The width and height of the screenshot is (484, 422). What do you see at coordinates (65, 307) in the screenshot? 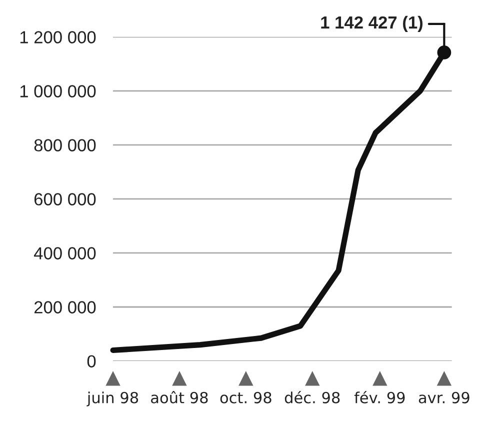
I see `y-tick-label: 200 000` at bounding box center [65, 307].